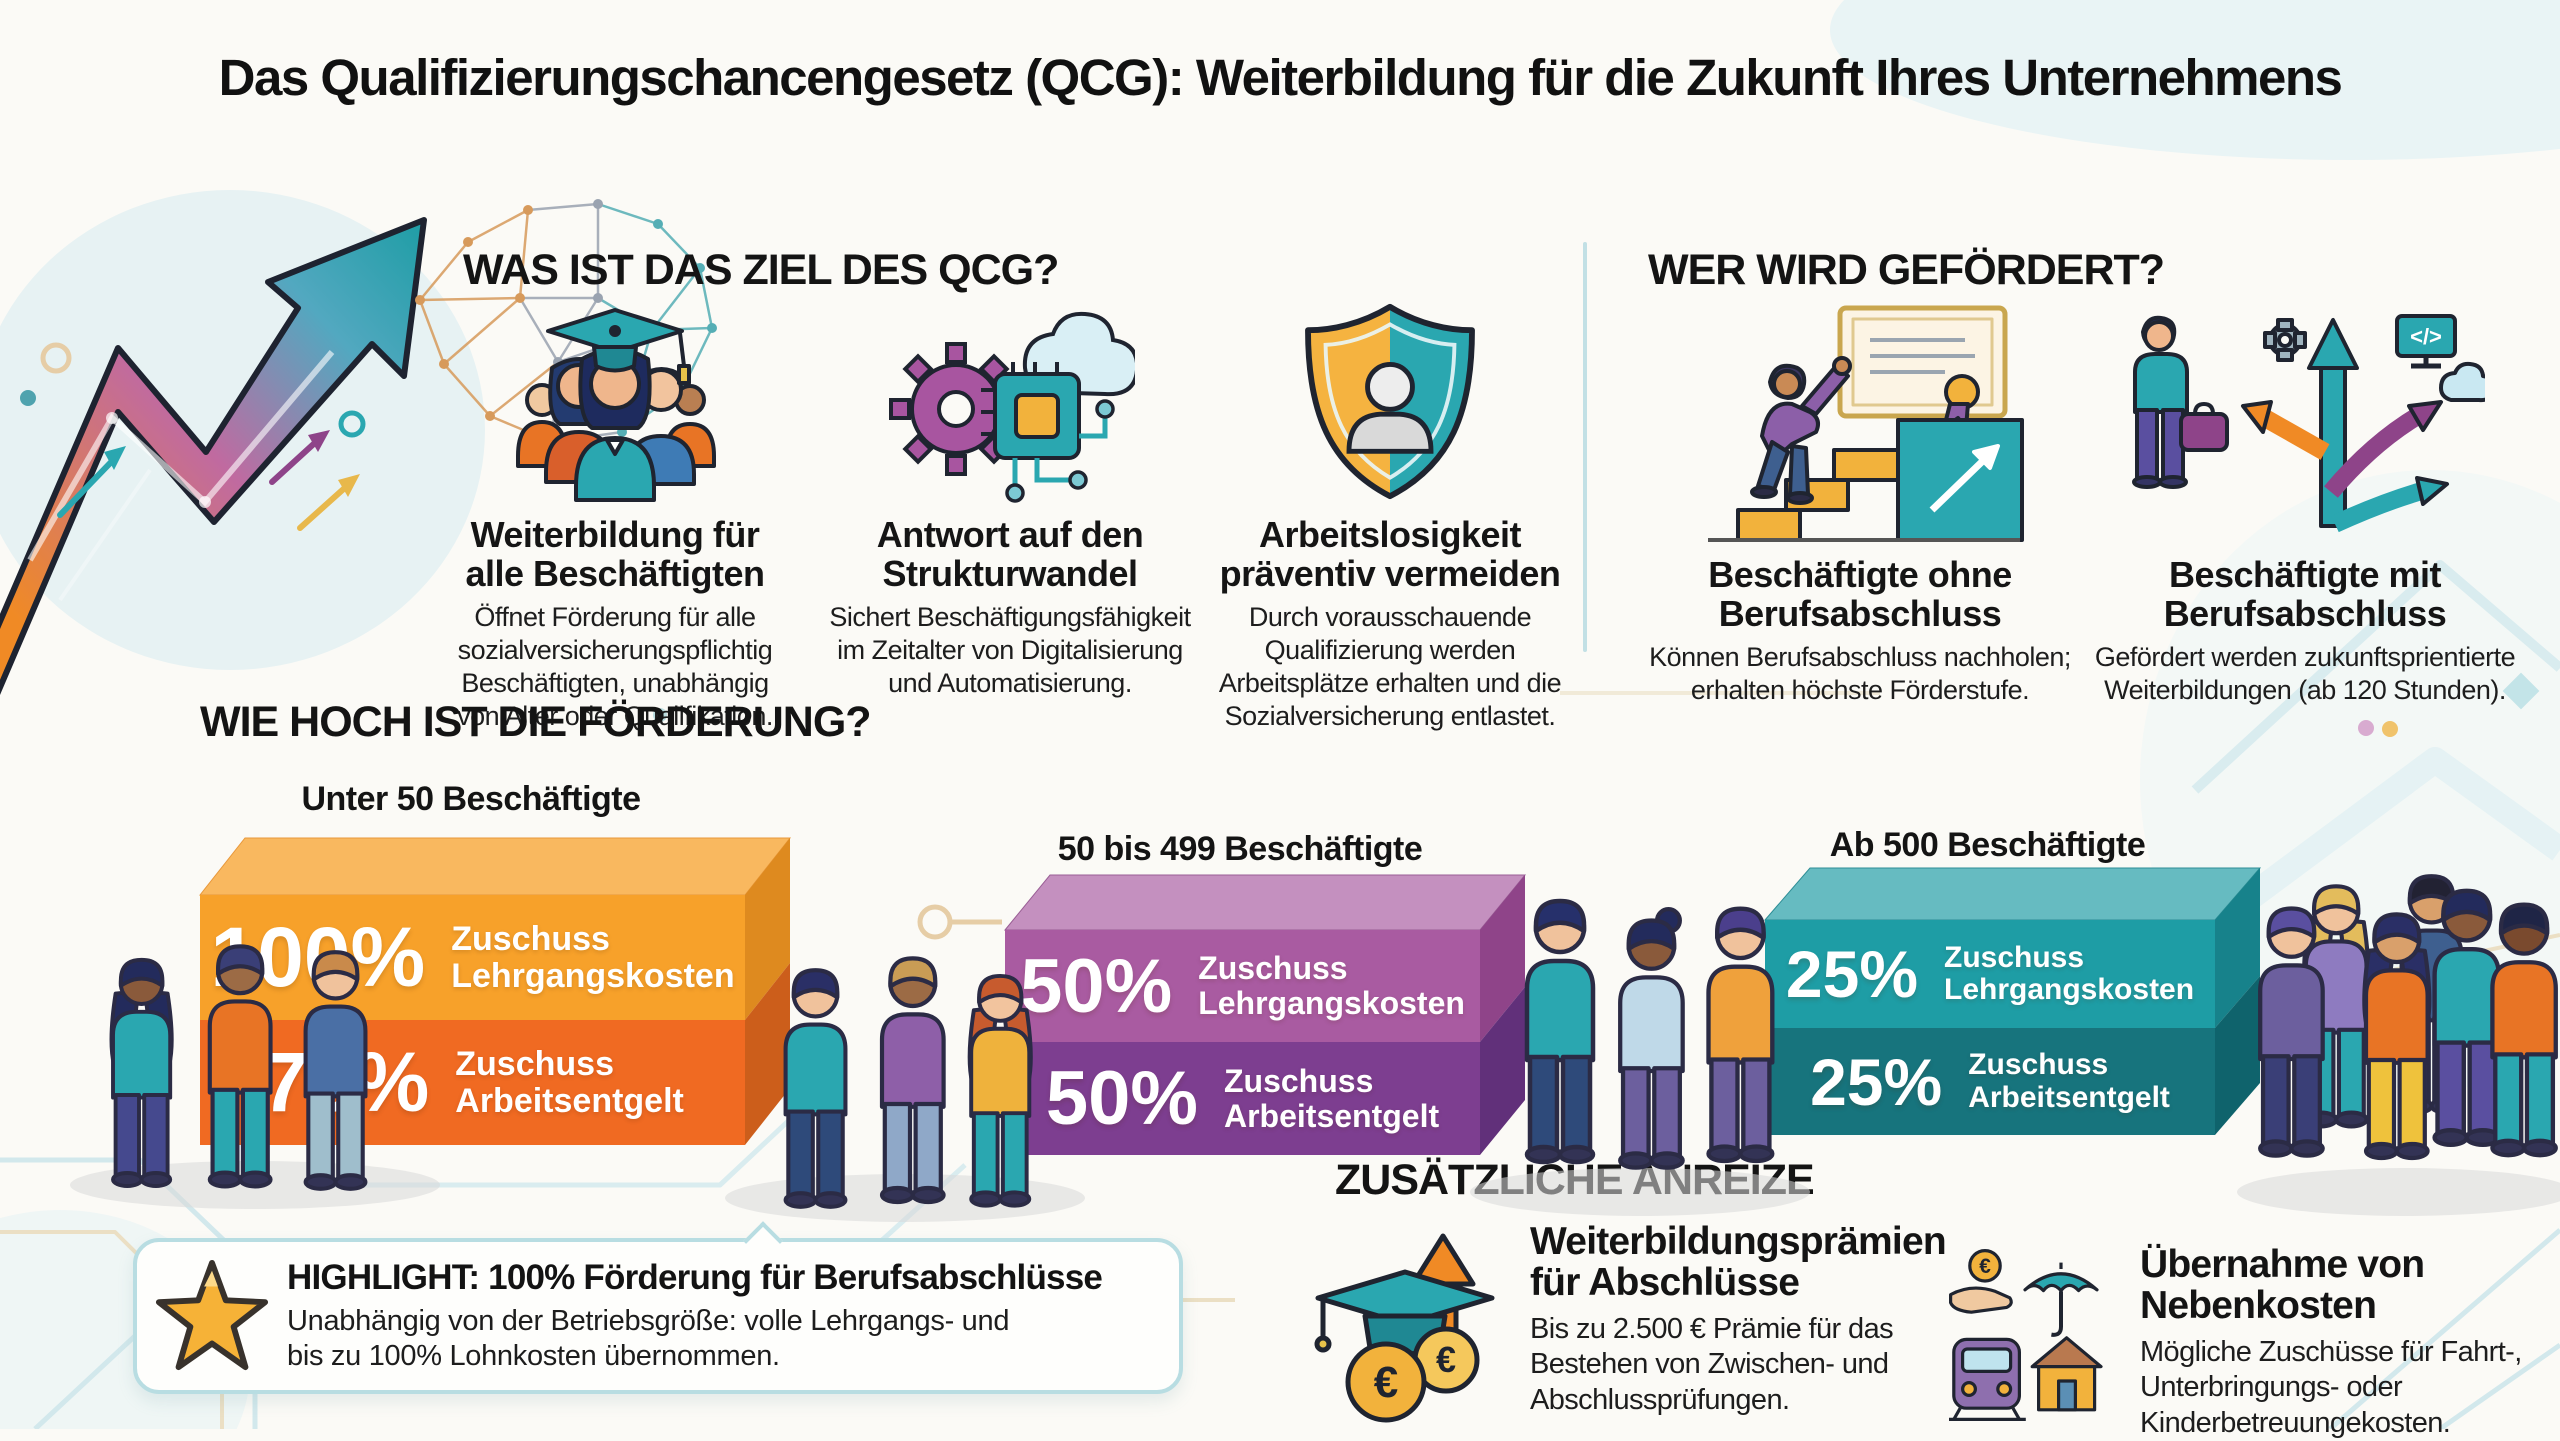 This screenshot has height=1441, width=2560. What do you see at coordinates (1390, 400) in the screenshot?
I see `shield-person-icon` at bounding box center [1390, 400].